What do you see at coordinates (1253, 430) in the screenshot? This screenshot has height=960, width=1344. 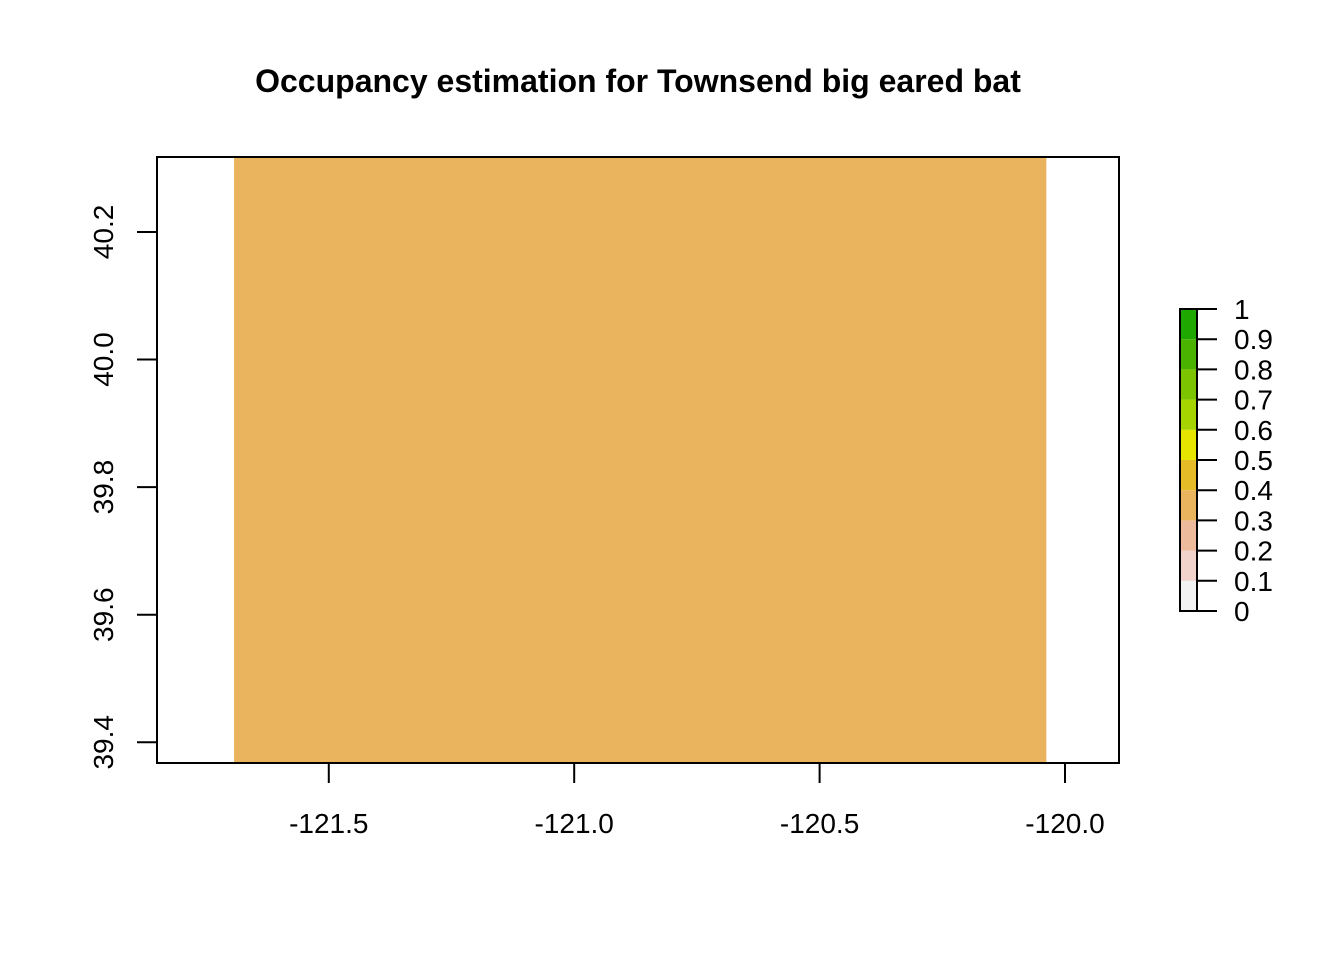 I see `legend-tick-label: 0.6` at bounding box center [1253, 430].